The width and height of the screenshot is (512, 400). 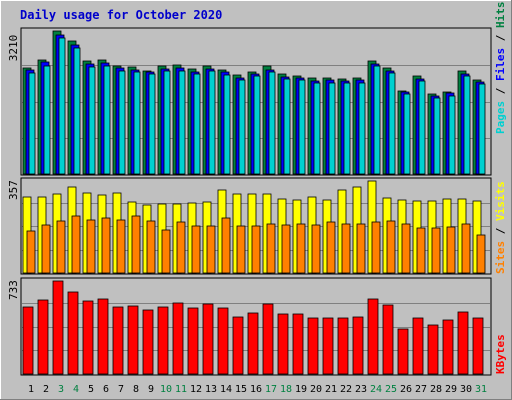 What do you see at coordinates (226, 389) in the screenshot?
I see `x-tick-label: 14` at bounding box center [226, 389].